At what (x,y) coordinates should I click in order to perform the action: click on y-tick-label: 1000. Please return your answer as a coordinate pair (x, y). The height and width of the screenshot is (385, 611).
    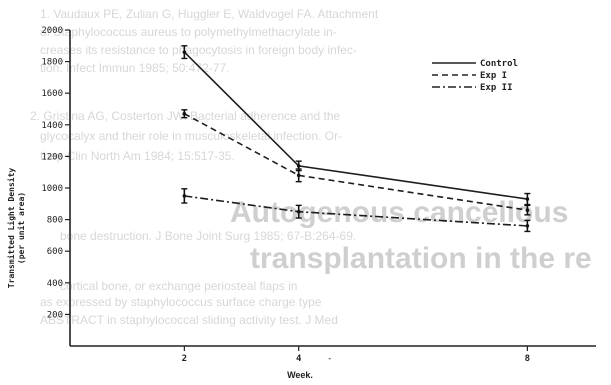
    Looking at the image, I should click on (52, 189).